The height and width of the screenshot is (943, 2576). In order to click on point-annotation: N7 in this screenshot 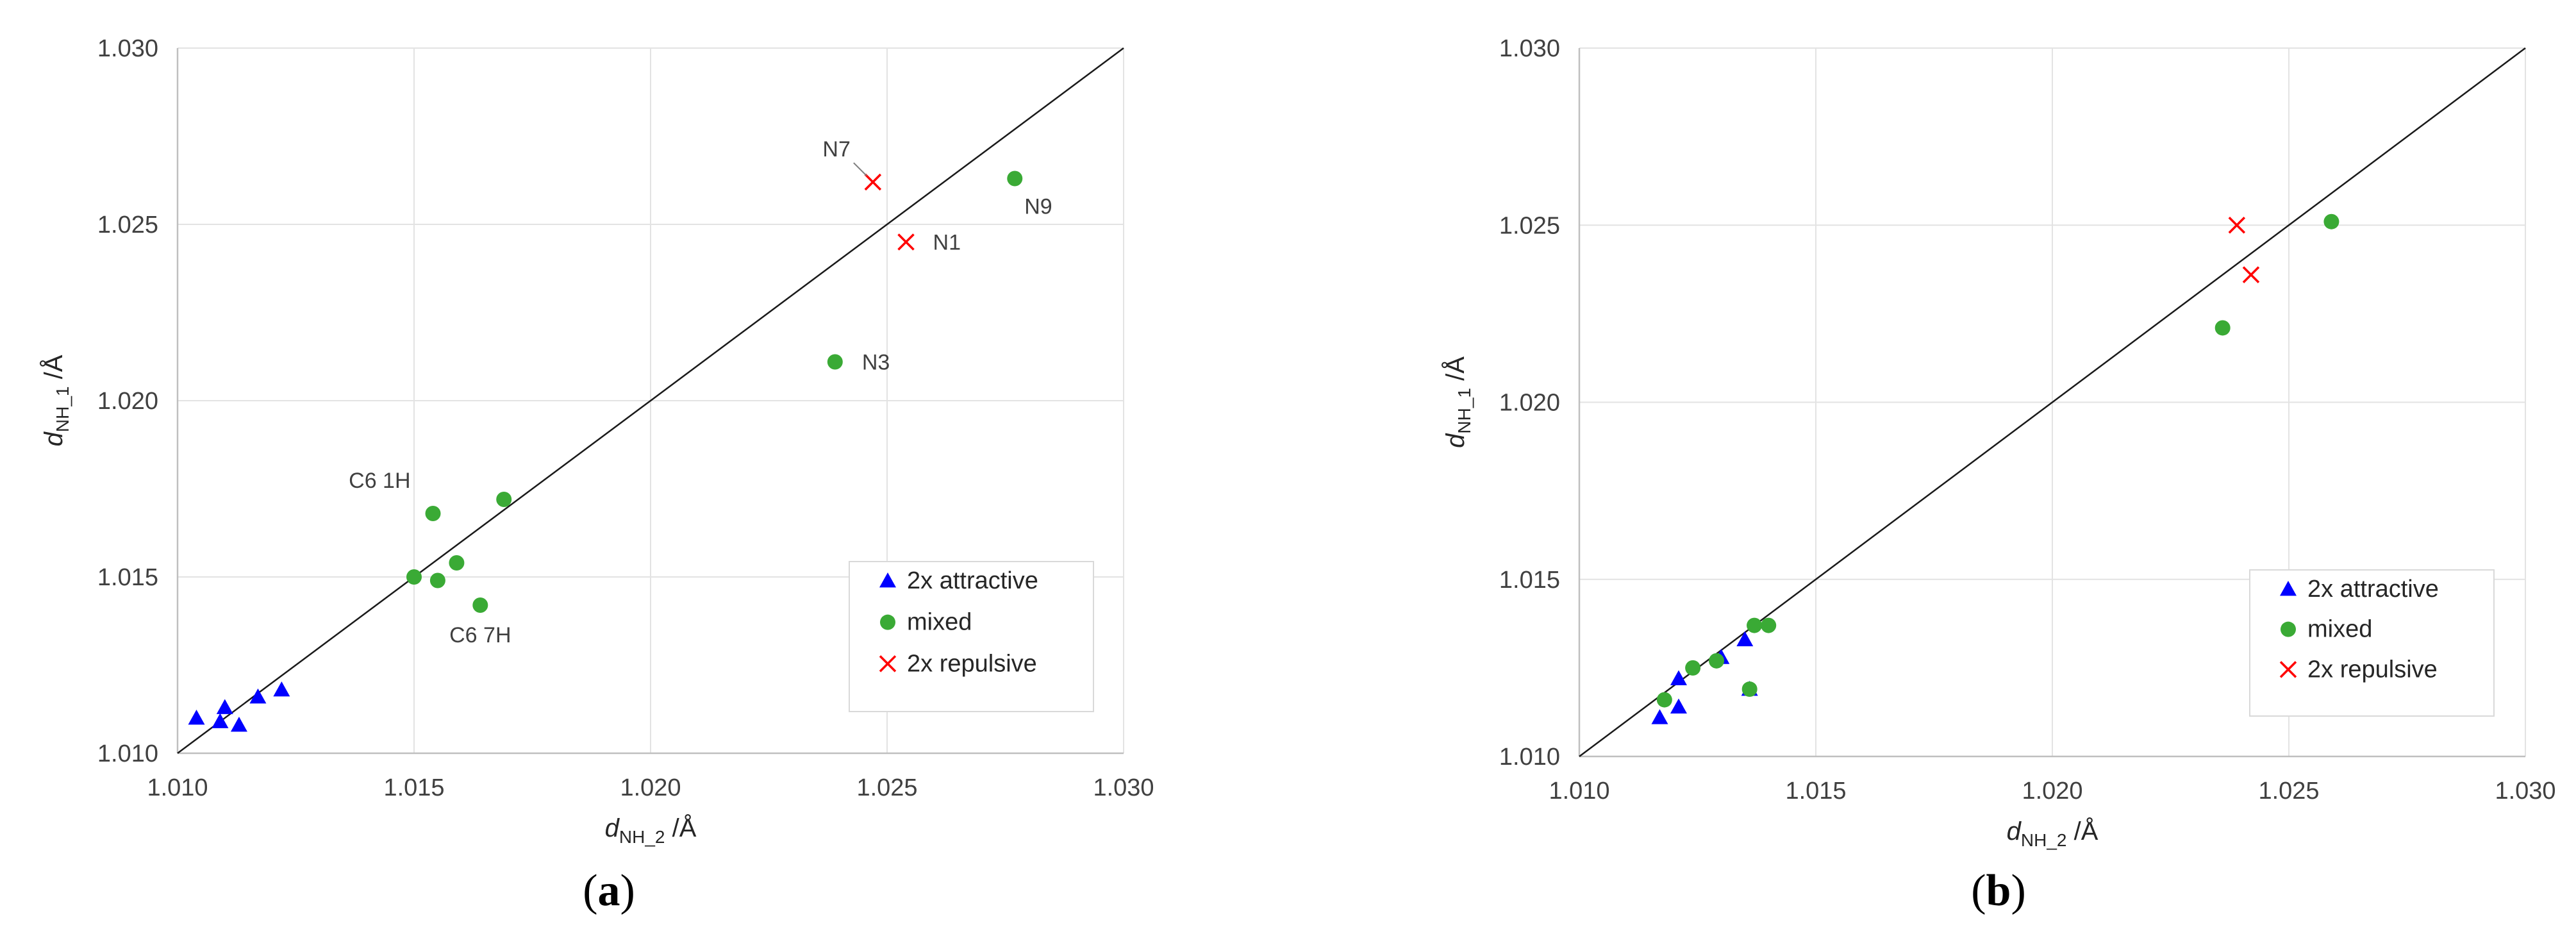, I will do `click(836, 149)`.